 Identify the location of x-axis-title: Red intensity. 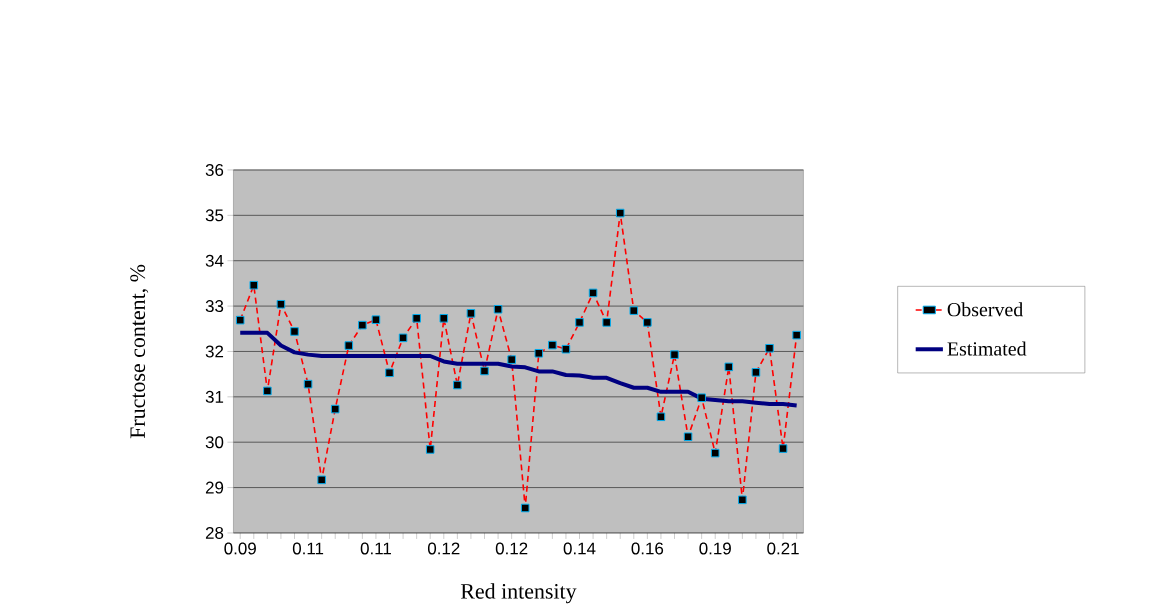
(518, 593).